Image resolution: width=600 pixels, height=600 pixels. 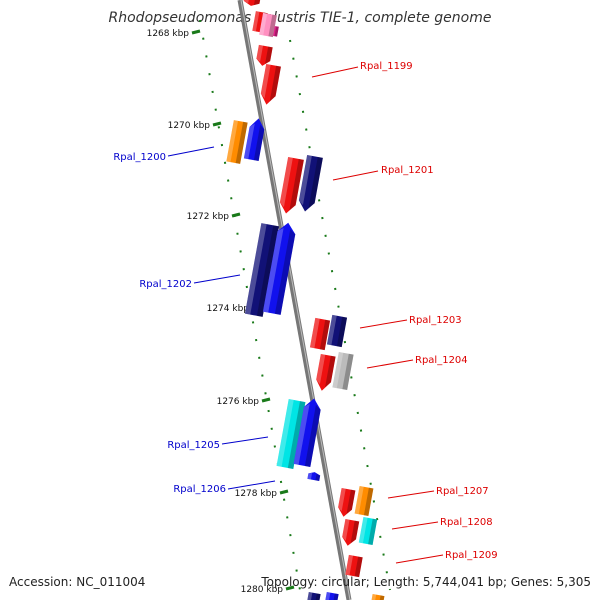 What do you see at coordinates (199, 489) in the screenshot?
I see `gene-label-rpal-1206: Rpal_1206` at bounding box center [199, 489].